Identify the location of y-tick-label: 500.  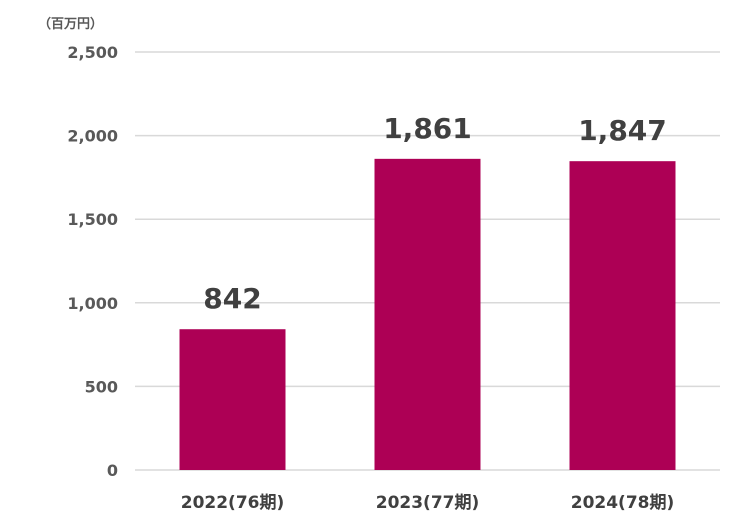
(101, 386).